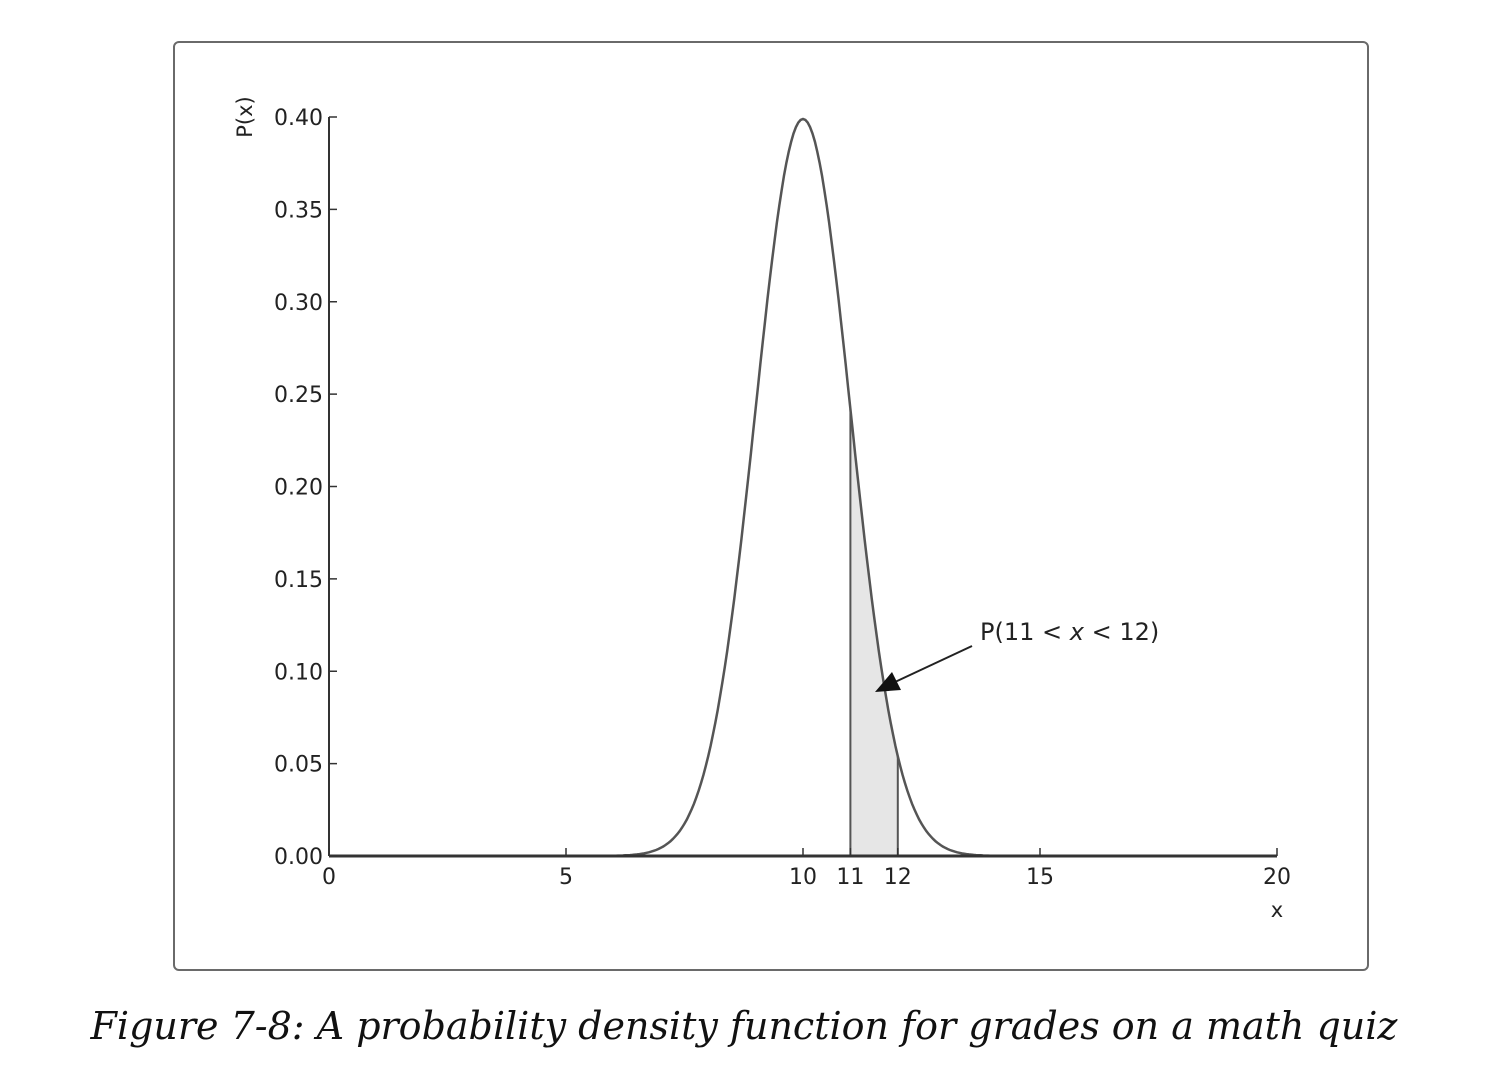 This screenshot has height=1086, width=1488. I want to click on x-axis-ticks: 0 5 10 11 12 15 20, so click(806, 869).